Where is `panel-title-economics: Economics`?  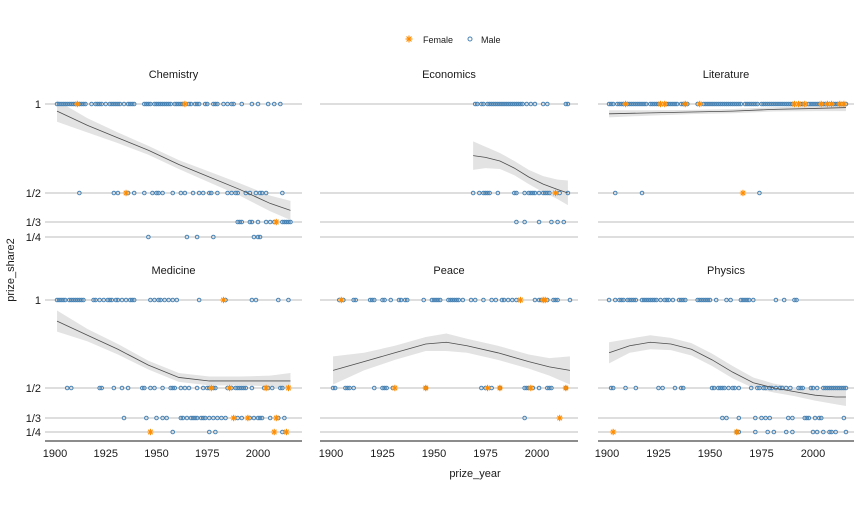 panel-title-economics: Economics is located at coordinates (449, 75).